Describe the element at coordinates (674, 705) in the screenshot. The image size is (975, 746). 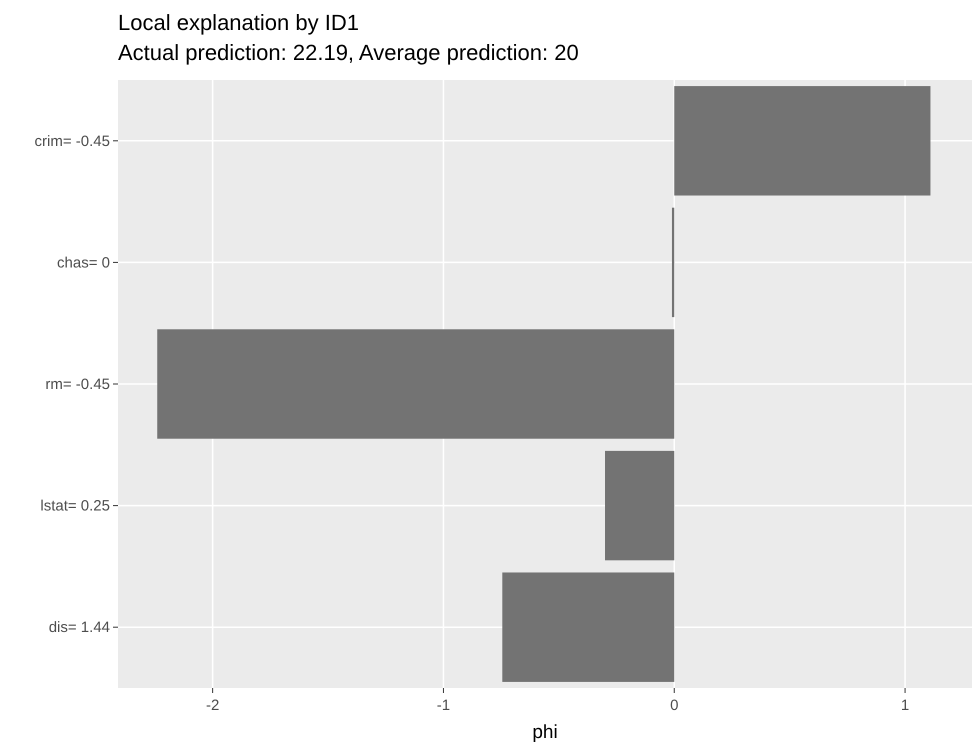
I see `x-tick-label: 0` at that location.